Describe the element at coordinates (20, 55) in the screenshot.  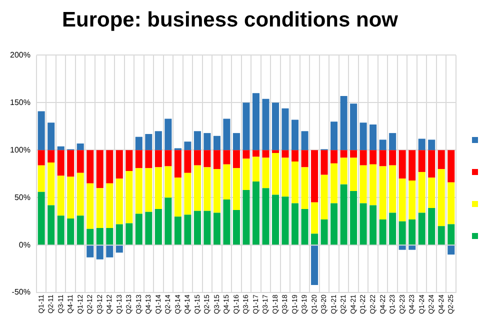
I see `y-tick-label: 200%` at that location.